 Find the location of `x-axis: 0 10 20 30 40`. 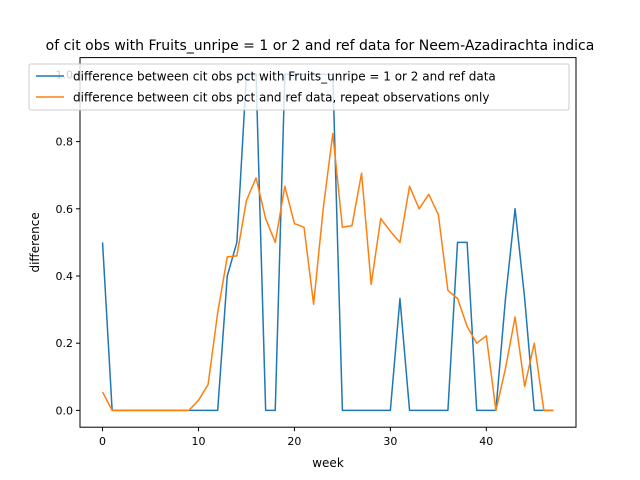

x-axis: 0 10 20 30 40 is located at coordinates (296, 437).